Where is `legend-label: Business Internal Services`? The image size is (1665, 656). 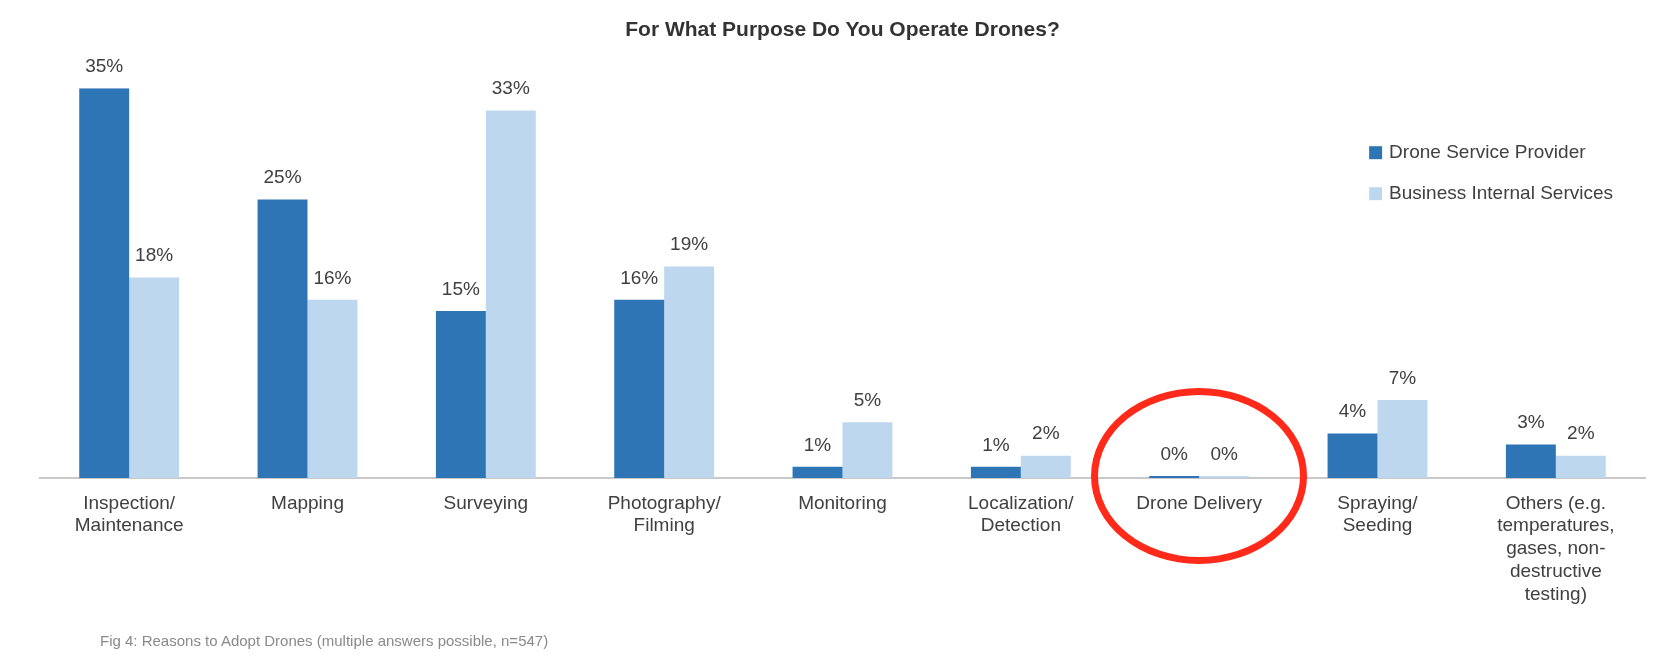
legend-label: Business Internal Services is located at coordinates (1501, 193).